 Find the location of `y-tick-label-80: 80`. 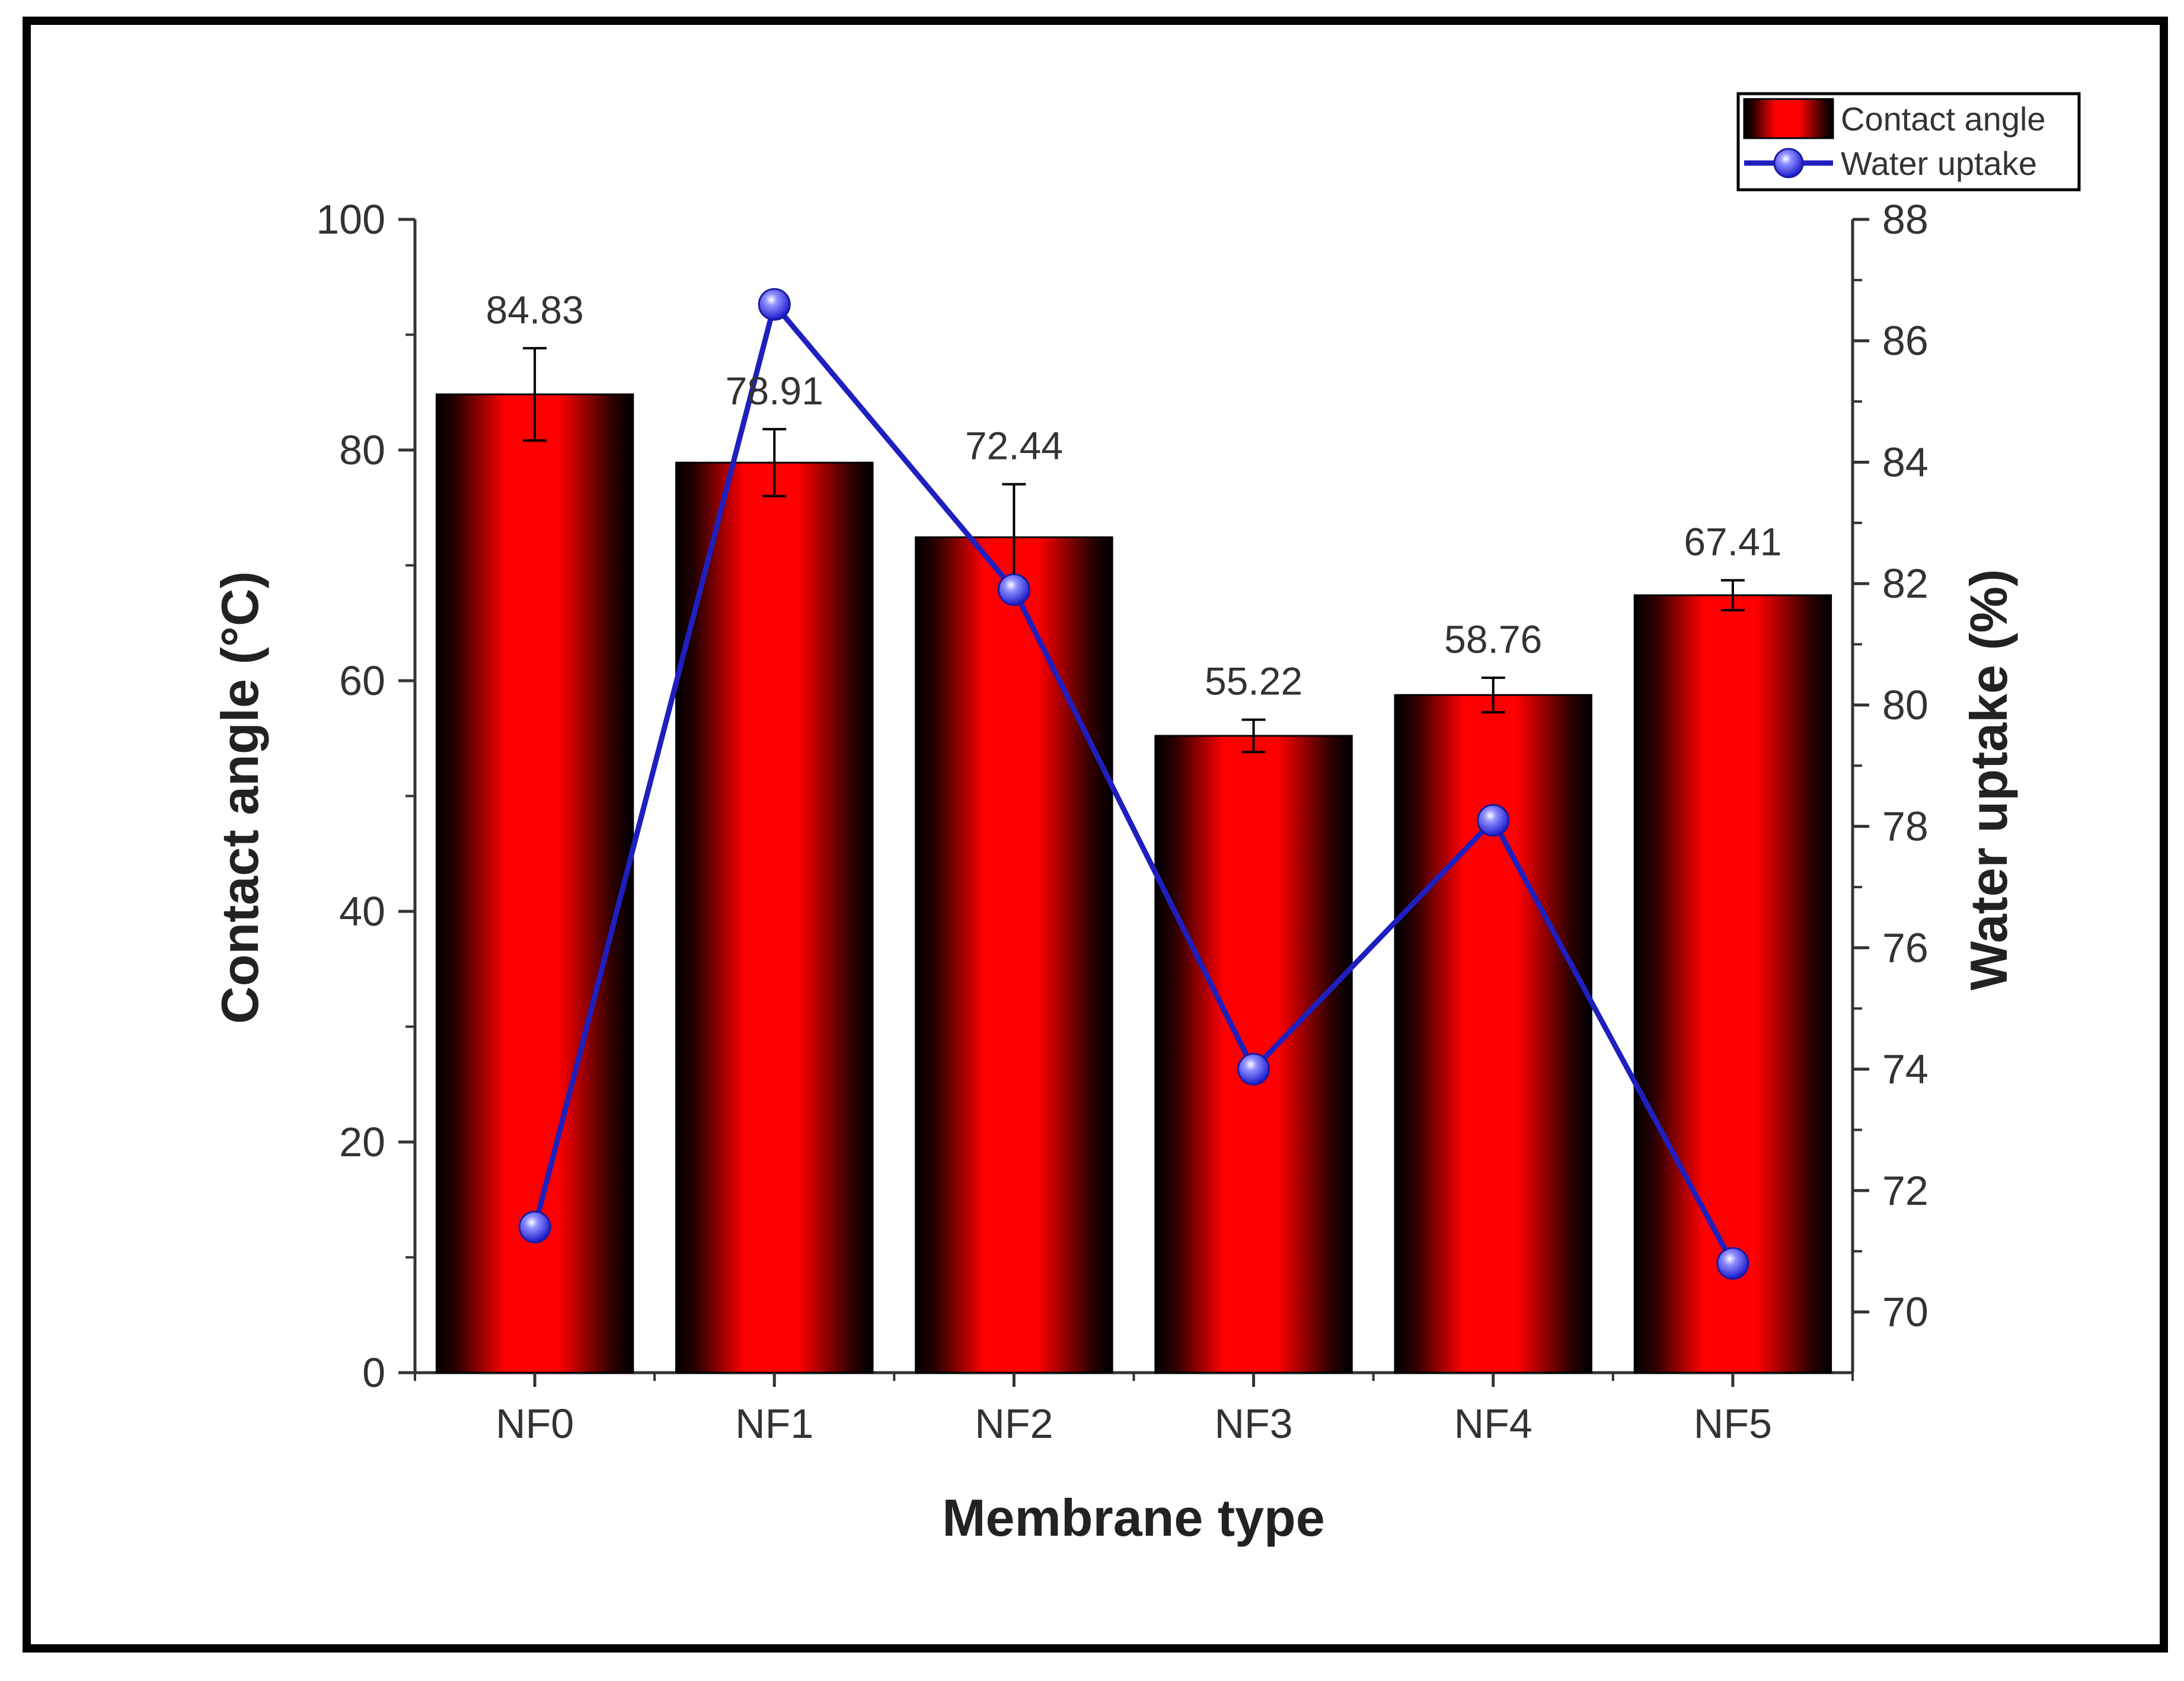

y-tick-label-80: 80 is located at coordinates (362, 450).